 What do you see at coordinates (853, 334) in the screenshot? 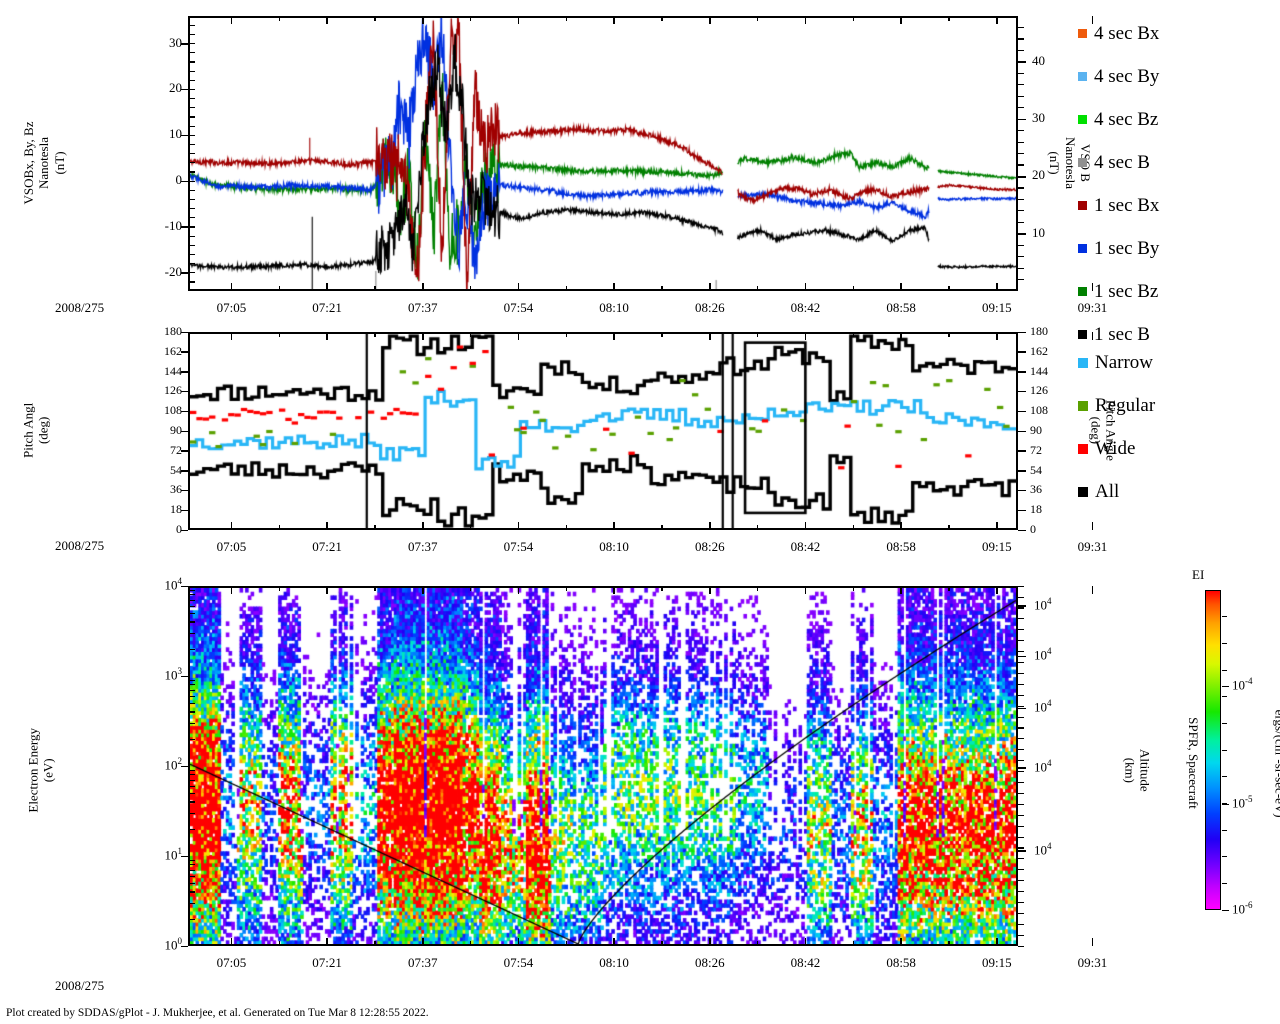
I see `panel2-xminor-top` at bounding box center [853, 334].